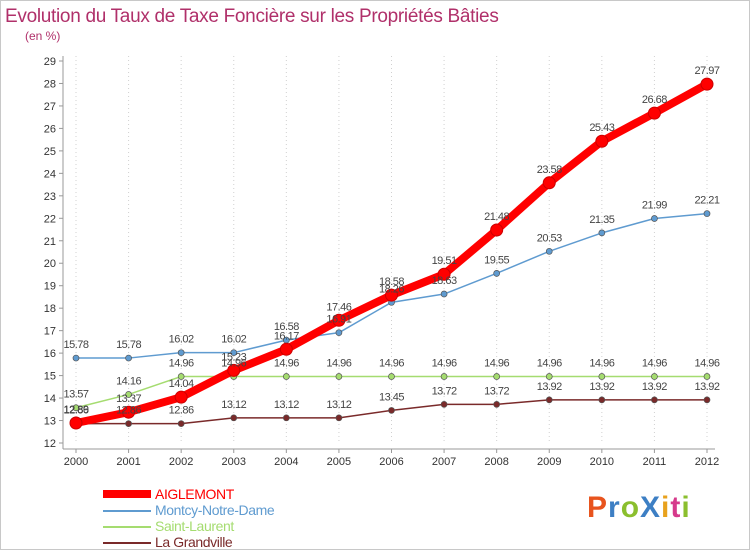  What do you see at coordinates (602, 141) in the screenshot?
I see `point-aiglemont-2010` at bounding box center [602, 141].